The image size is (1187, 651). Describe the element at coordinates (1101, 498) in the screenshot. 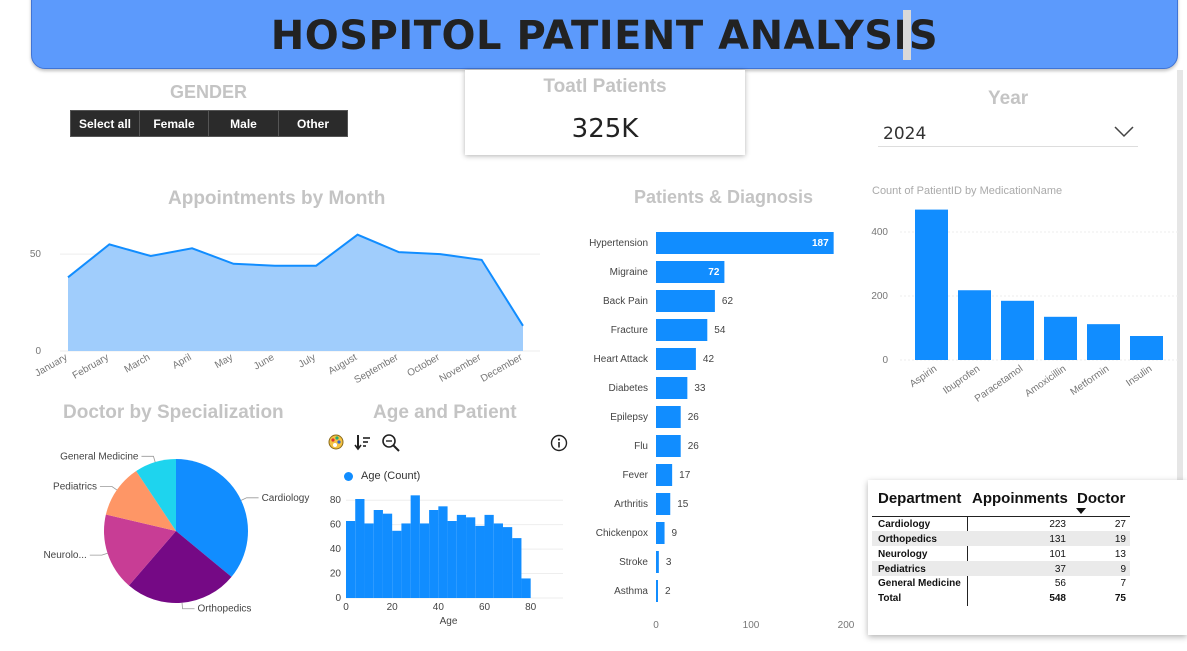

I see `table-header-doctor: Doctor` at that location.